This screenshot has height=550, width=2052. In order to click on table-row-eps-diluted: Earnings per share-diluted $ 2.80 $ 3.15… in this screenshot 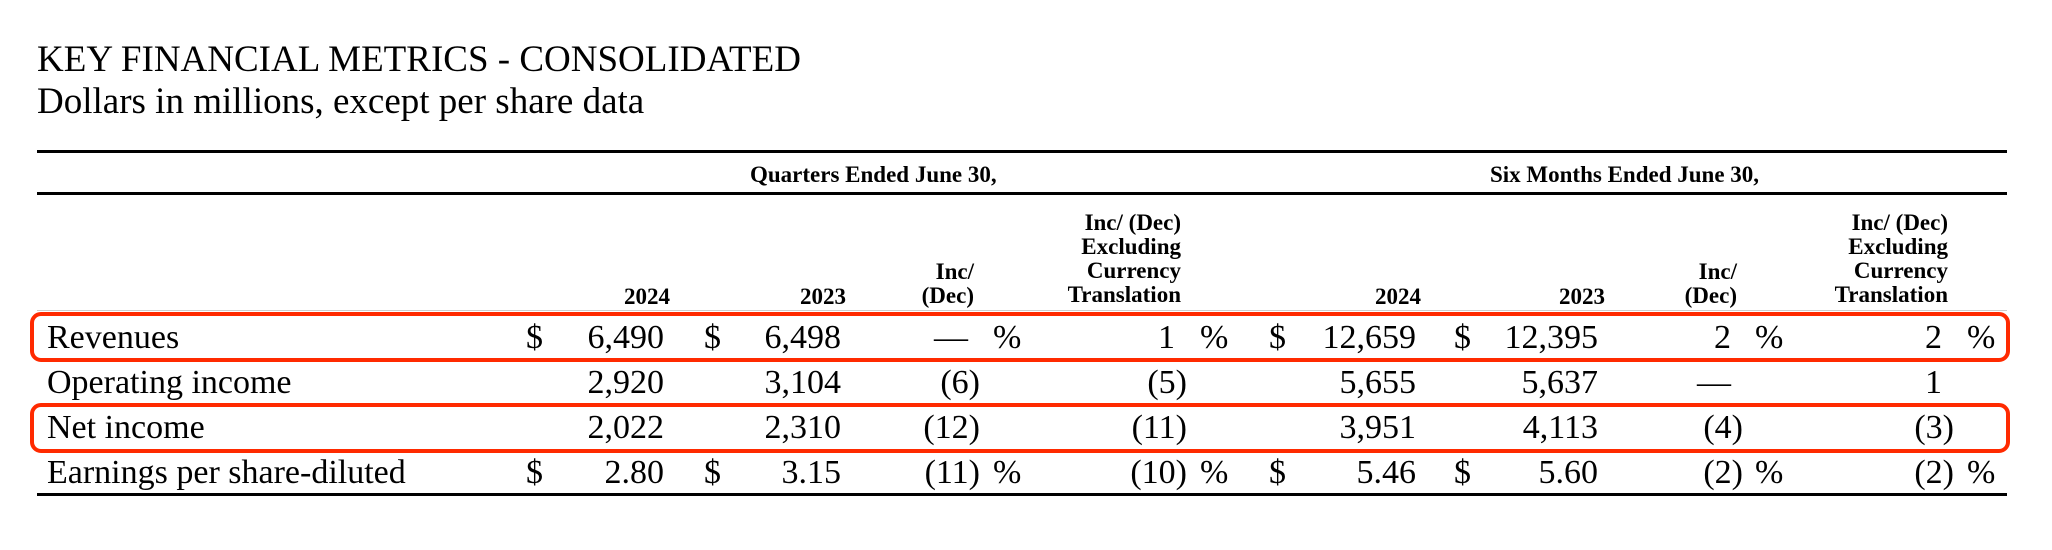, I will do `click(1026, 472)`.